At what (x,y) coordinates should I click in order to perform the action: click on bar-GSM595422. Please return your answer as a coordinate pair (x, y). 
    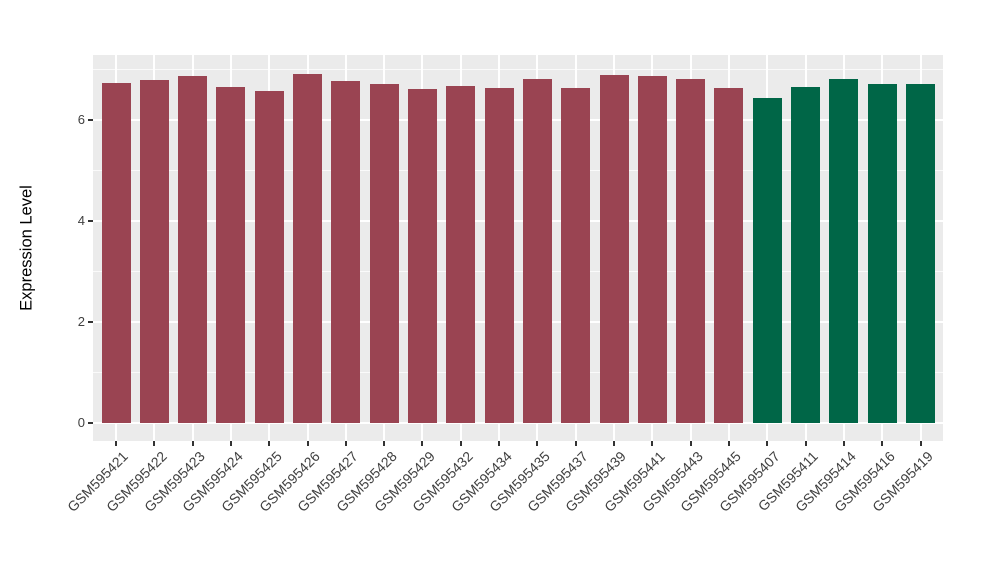
    Looking at the image, I should click on (154, 251).